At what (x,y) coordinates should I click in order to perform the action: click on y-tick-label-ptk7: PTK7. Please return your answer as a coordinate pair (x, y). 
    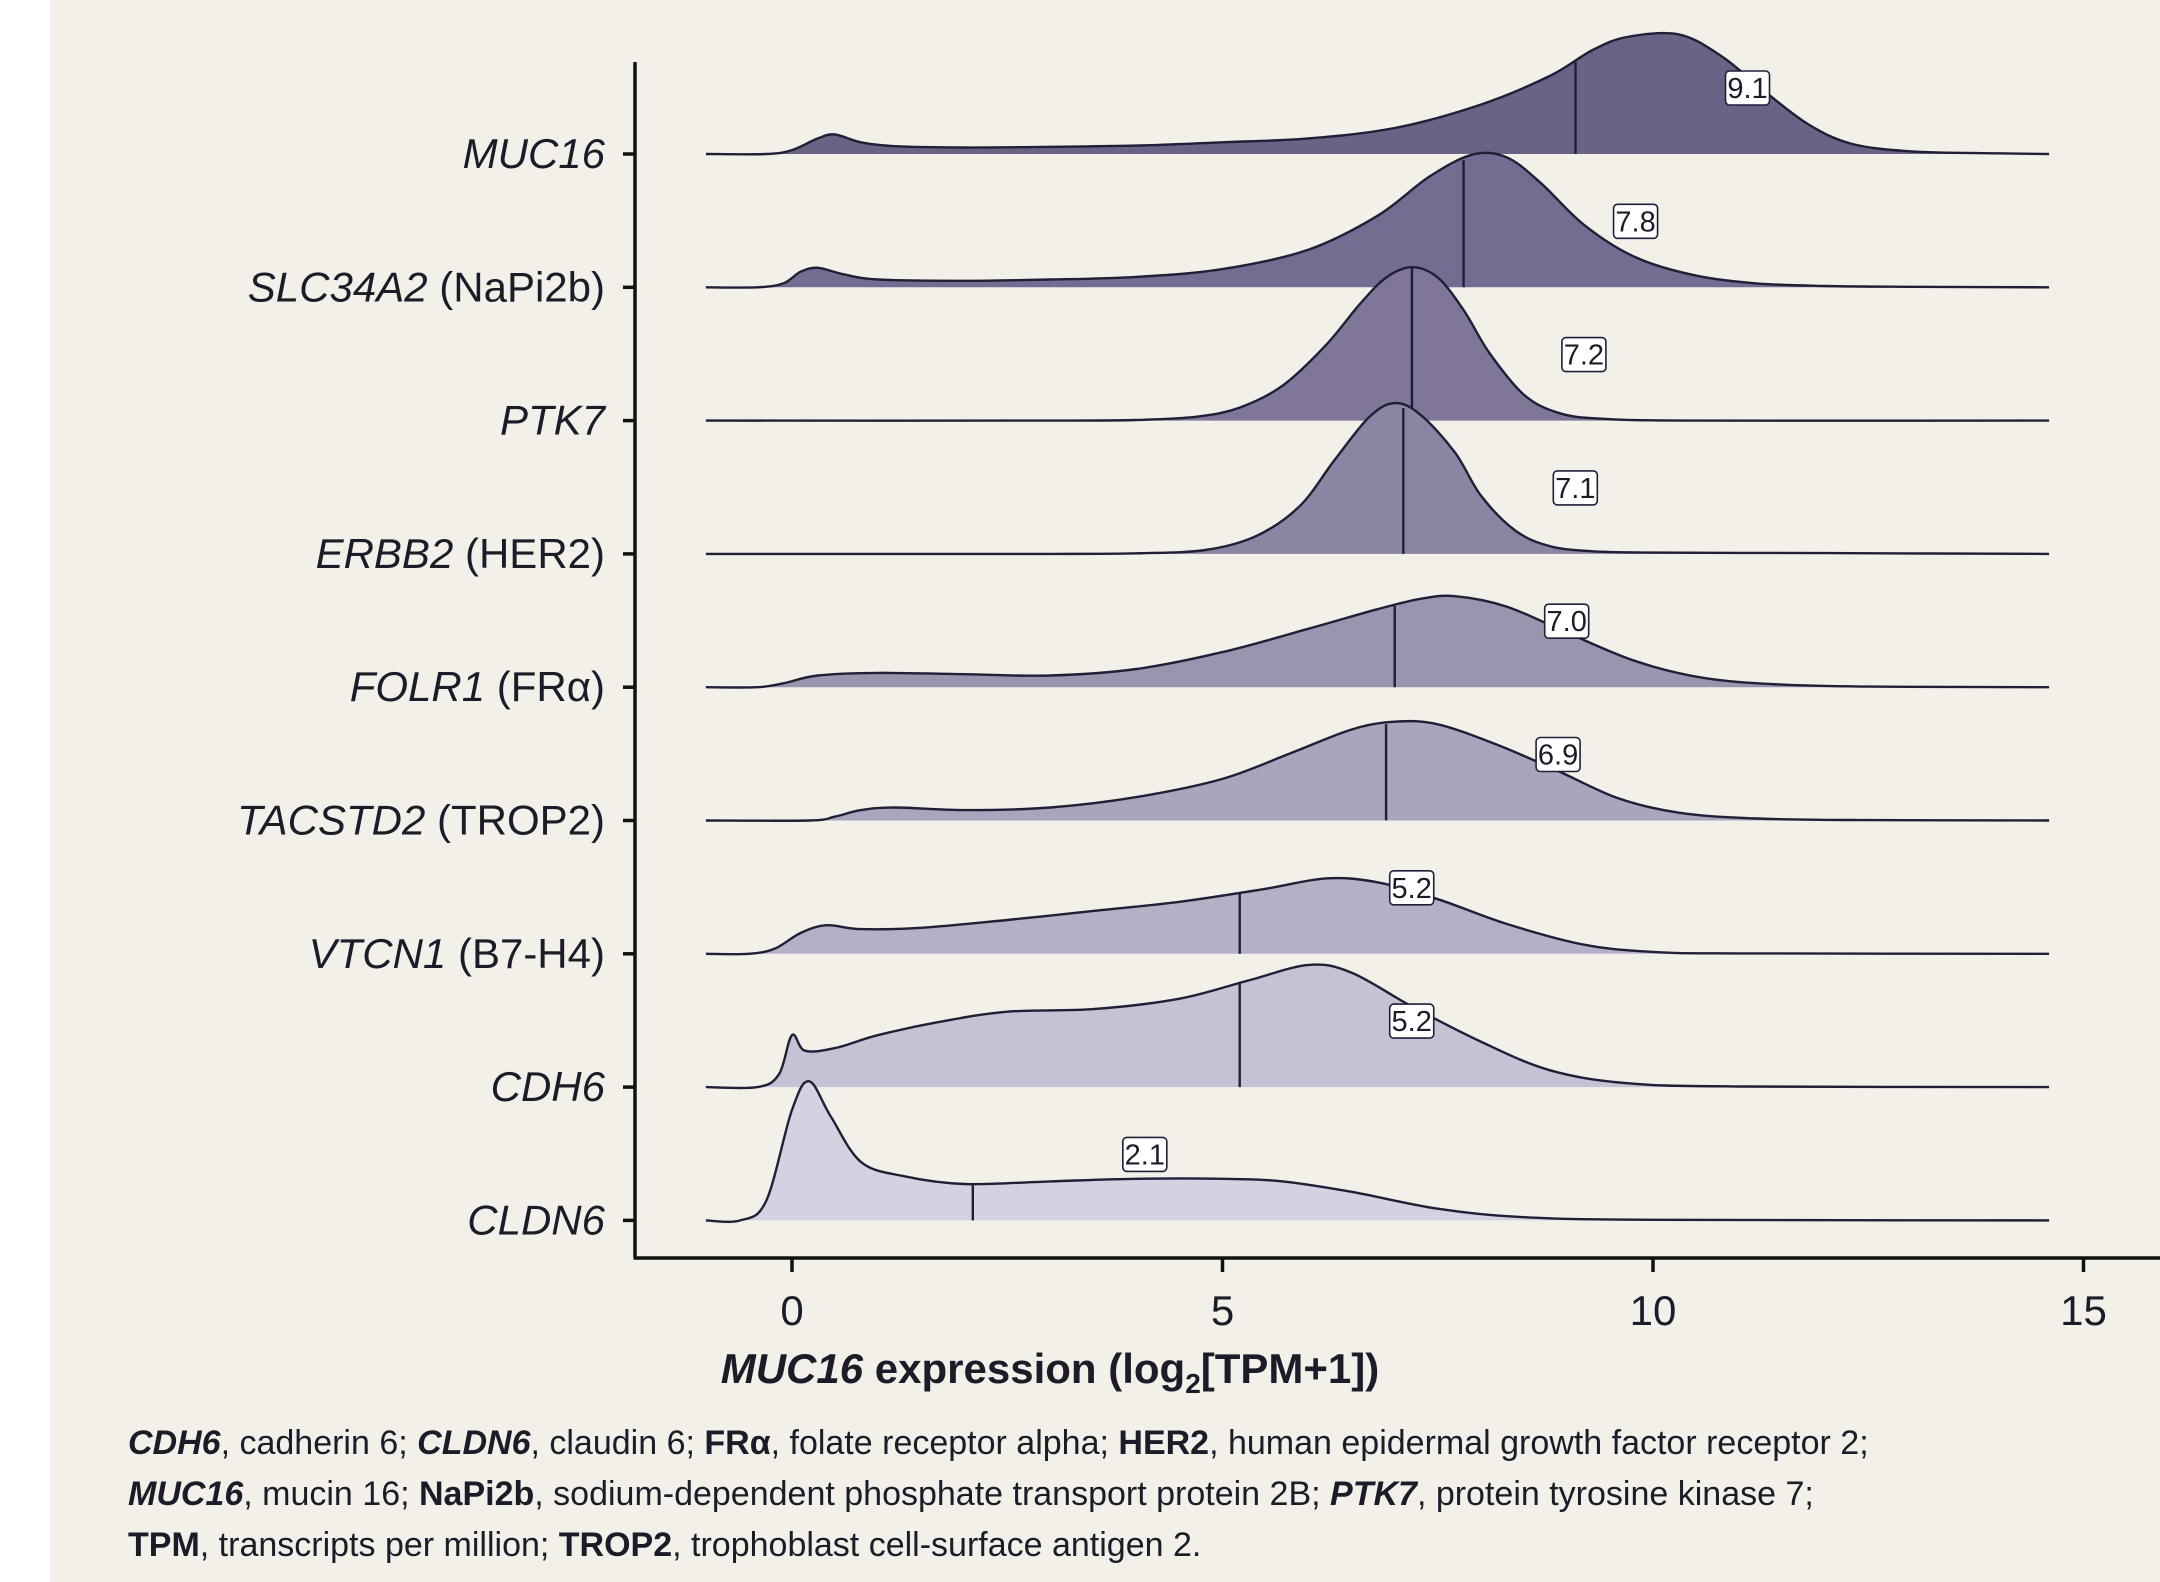
    Looking at the image, I should click on (553, 420).